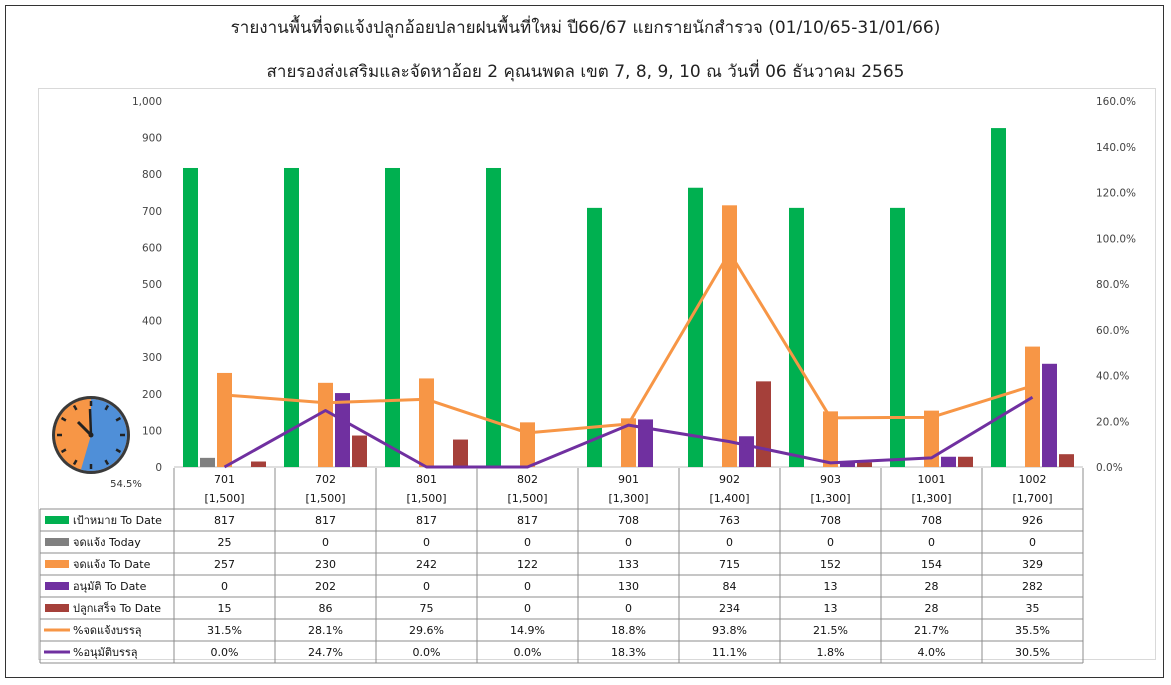 The width and height of the screenshot is (1171, 685). I want to click on table-cell-value: 24.7%, so click(325, 652).